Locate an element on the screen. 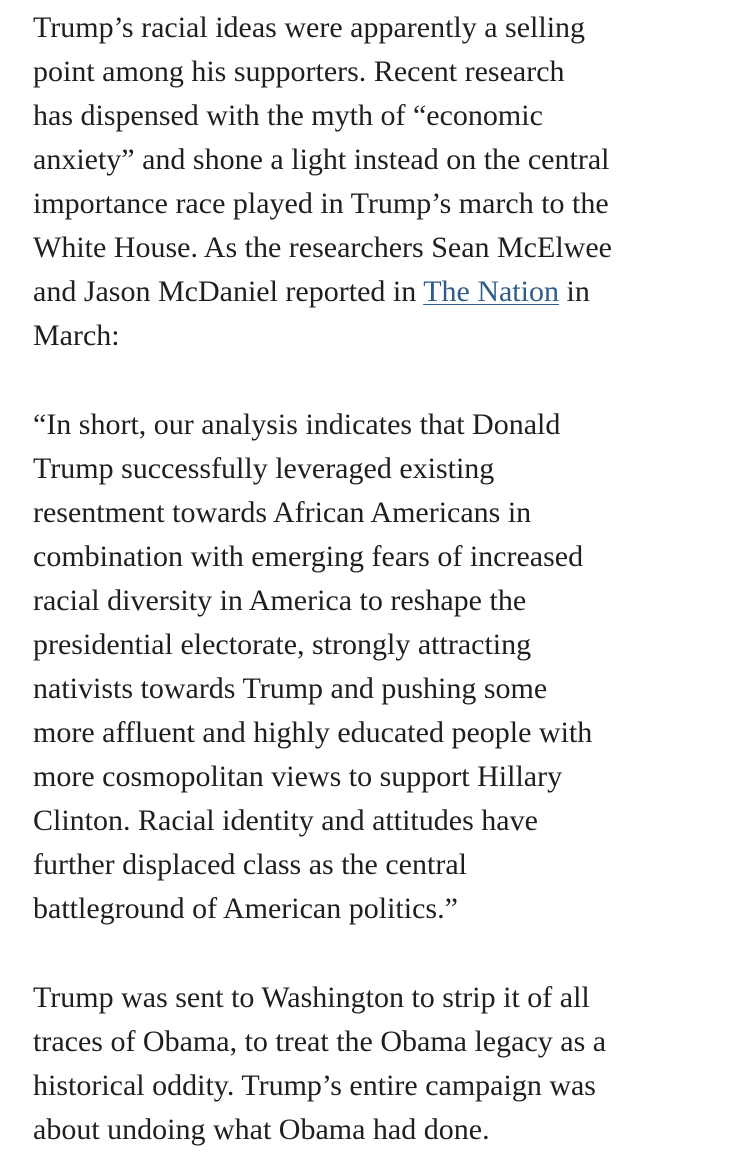 The height and width of the screenshot is (1152, 750). text-segment: and Jason McDaniel reported in is located at coordinates (228, 291).